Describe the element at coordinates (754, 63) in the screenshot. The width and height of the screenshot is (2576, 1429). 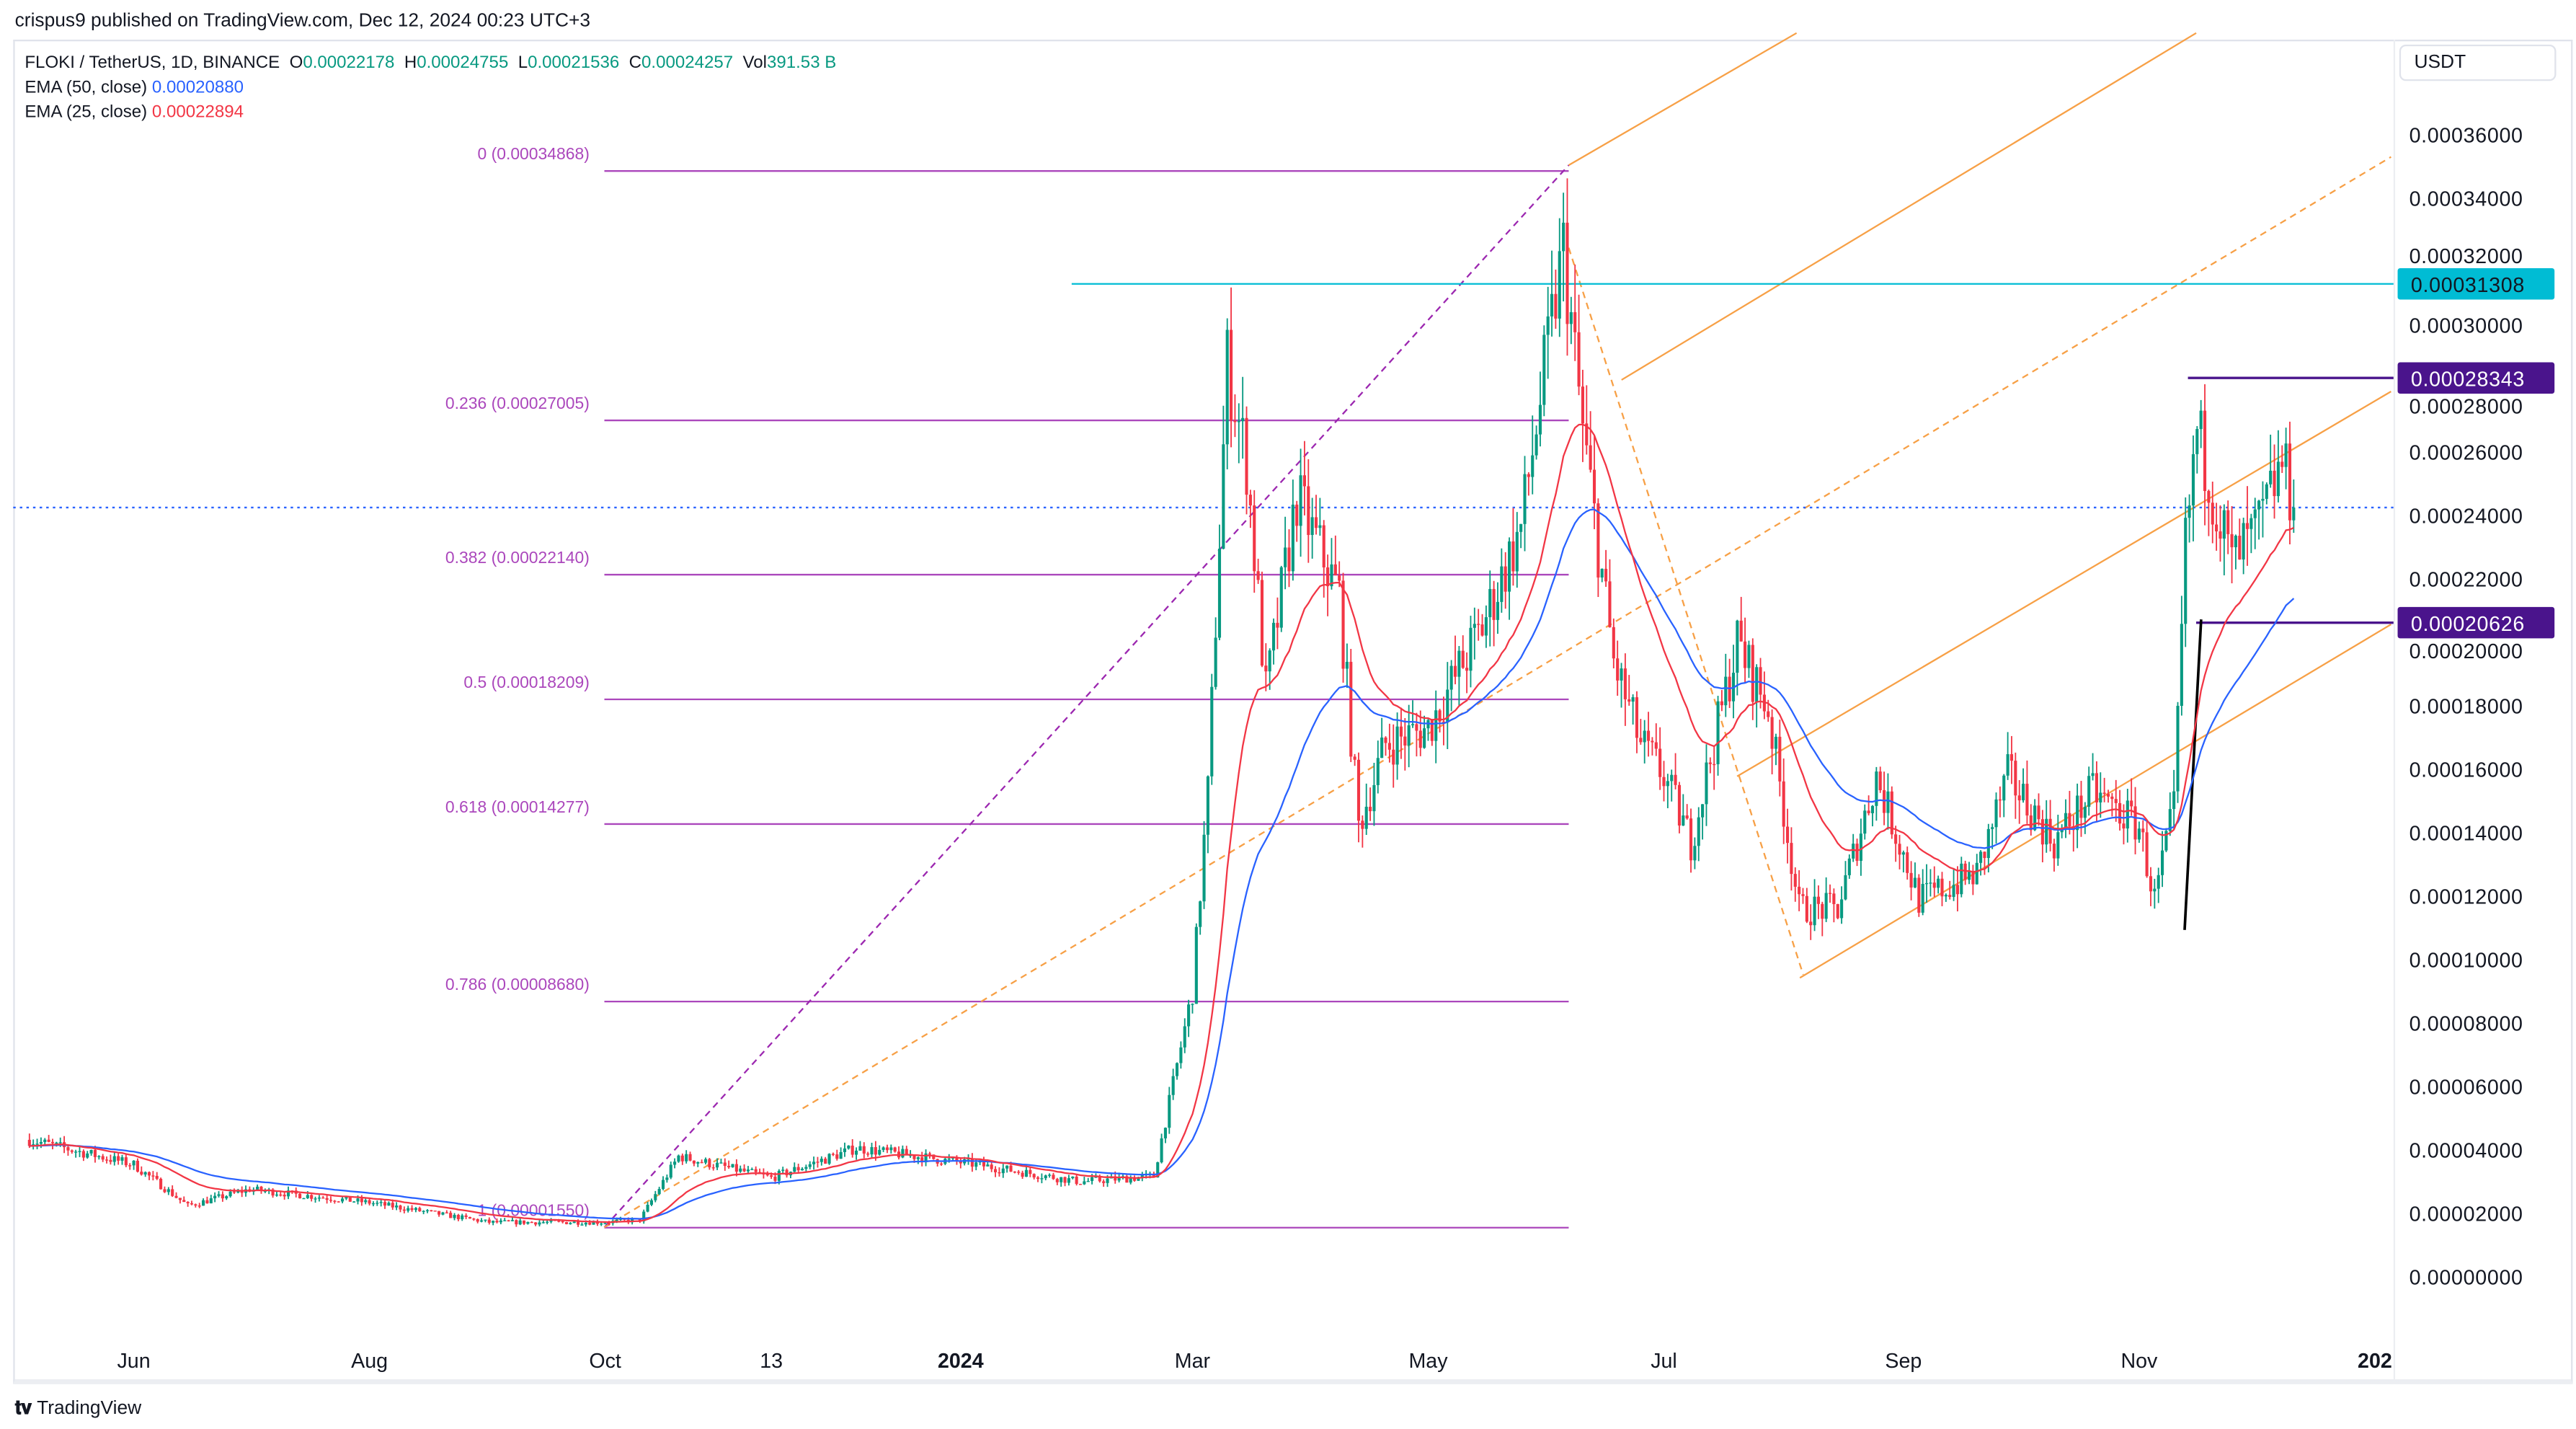
I see `volume-label: Vol` at that location.